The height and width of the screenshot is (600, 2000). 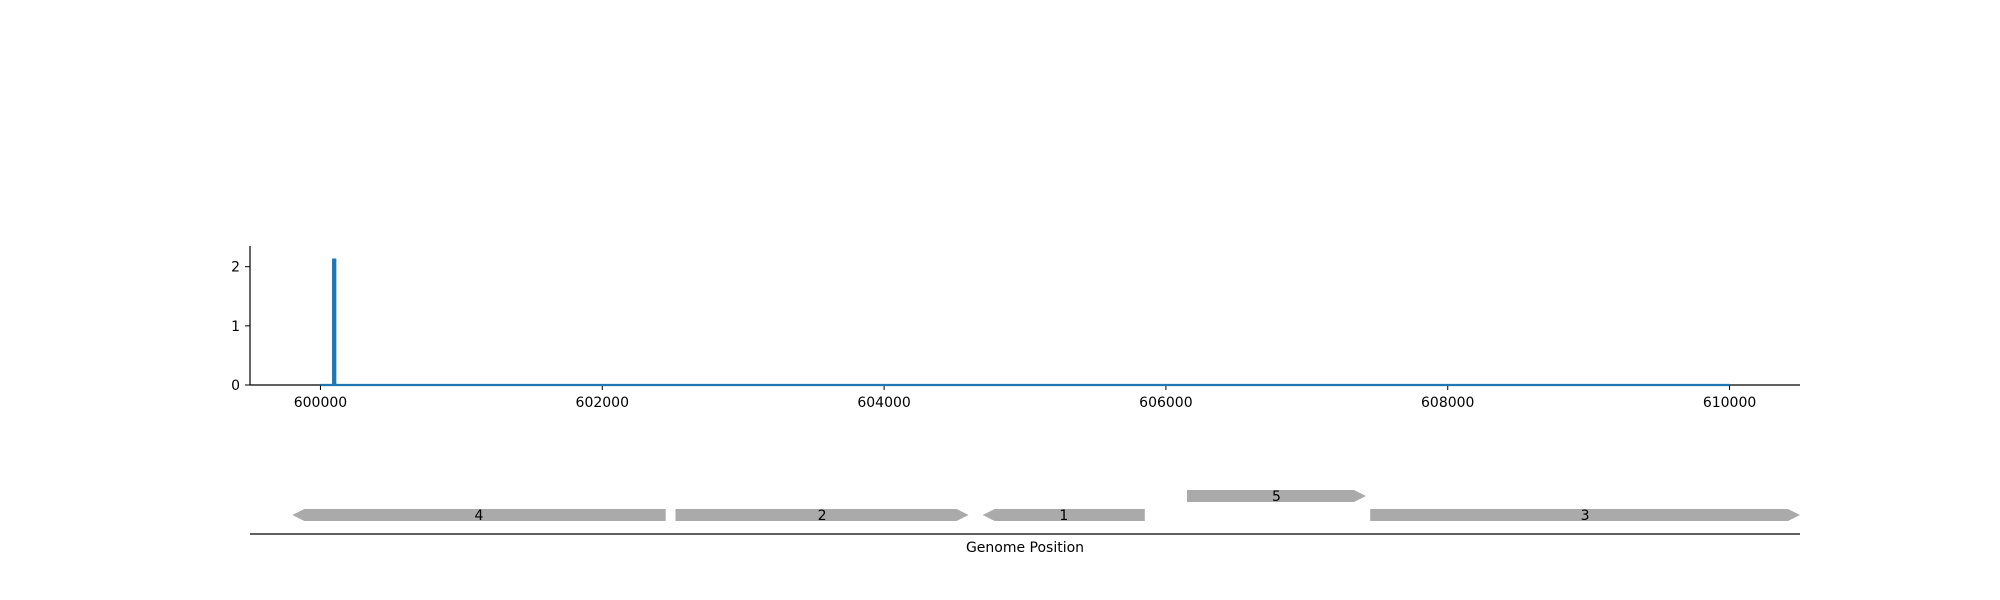 What do you see at coordinates (235, 268) in the screenshot?
I see `y-tick-label: 2` at bounding box center [235, 268].